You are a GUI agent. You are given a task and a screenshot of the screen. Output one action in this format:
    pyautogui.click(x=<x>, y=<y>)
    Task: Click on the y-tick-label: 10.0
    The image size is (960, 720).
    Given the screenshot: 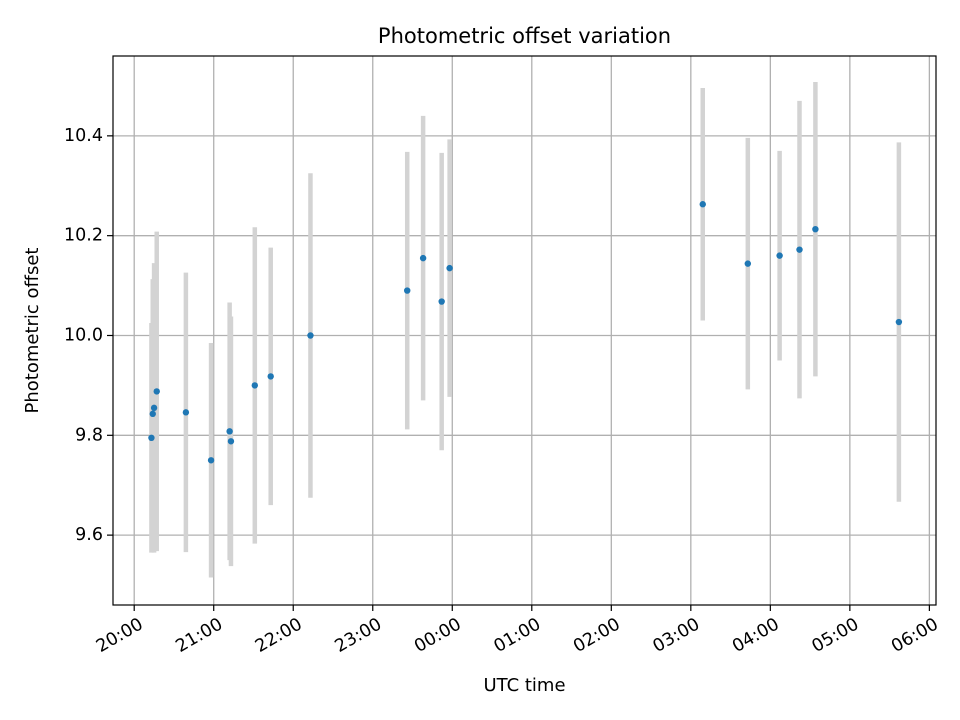 What is the action you would take?
    pyautogui.click(x=83, y=335)
    